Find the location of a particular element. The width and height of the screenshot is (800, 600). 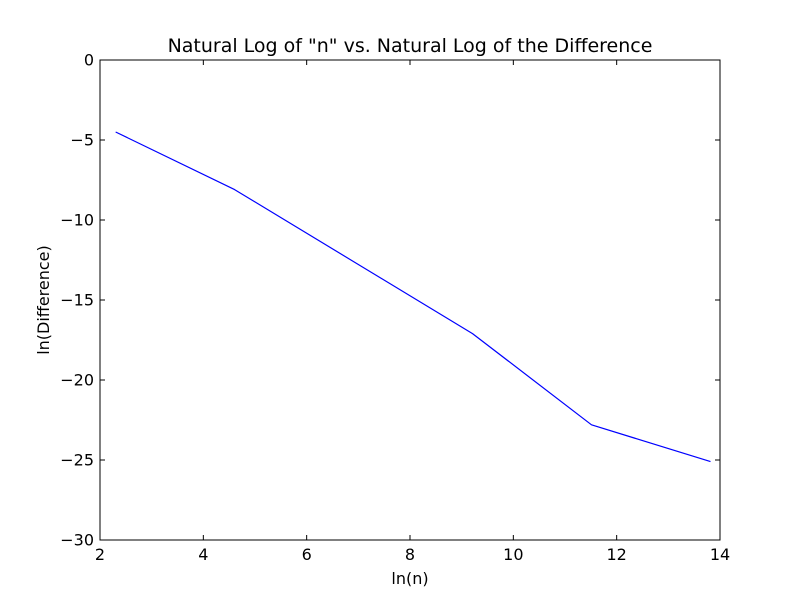

x-tick-label: 6 is located at coordinates (307, 554).